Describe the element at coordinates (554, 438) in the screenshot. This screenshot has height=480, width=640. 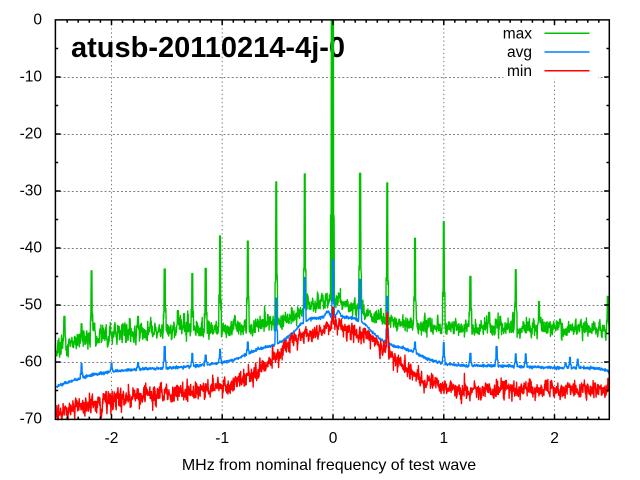
I see `svg-text: 2` at that location.